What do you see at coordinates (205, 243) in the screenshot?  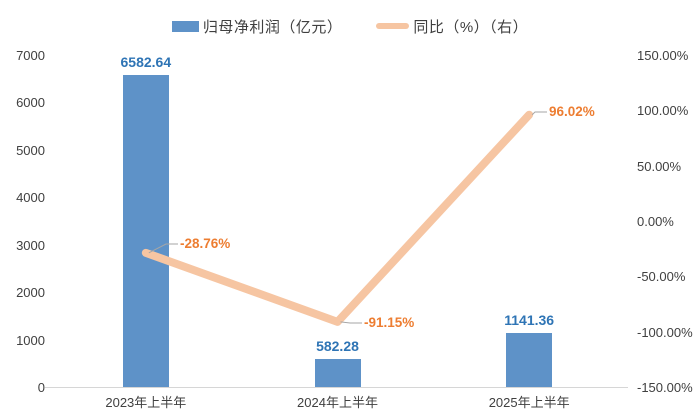 I see `yoy-value-label: -28.76%` at bounding box center [205, 243].